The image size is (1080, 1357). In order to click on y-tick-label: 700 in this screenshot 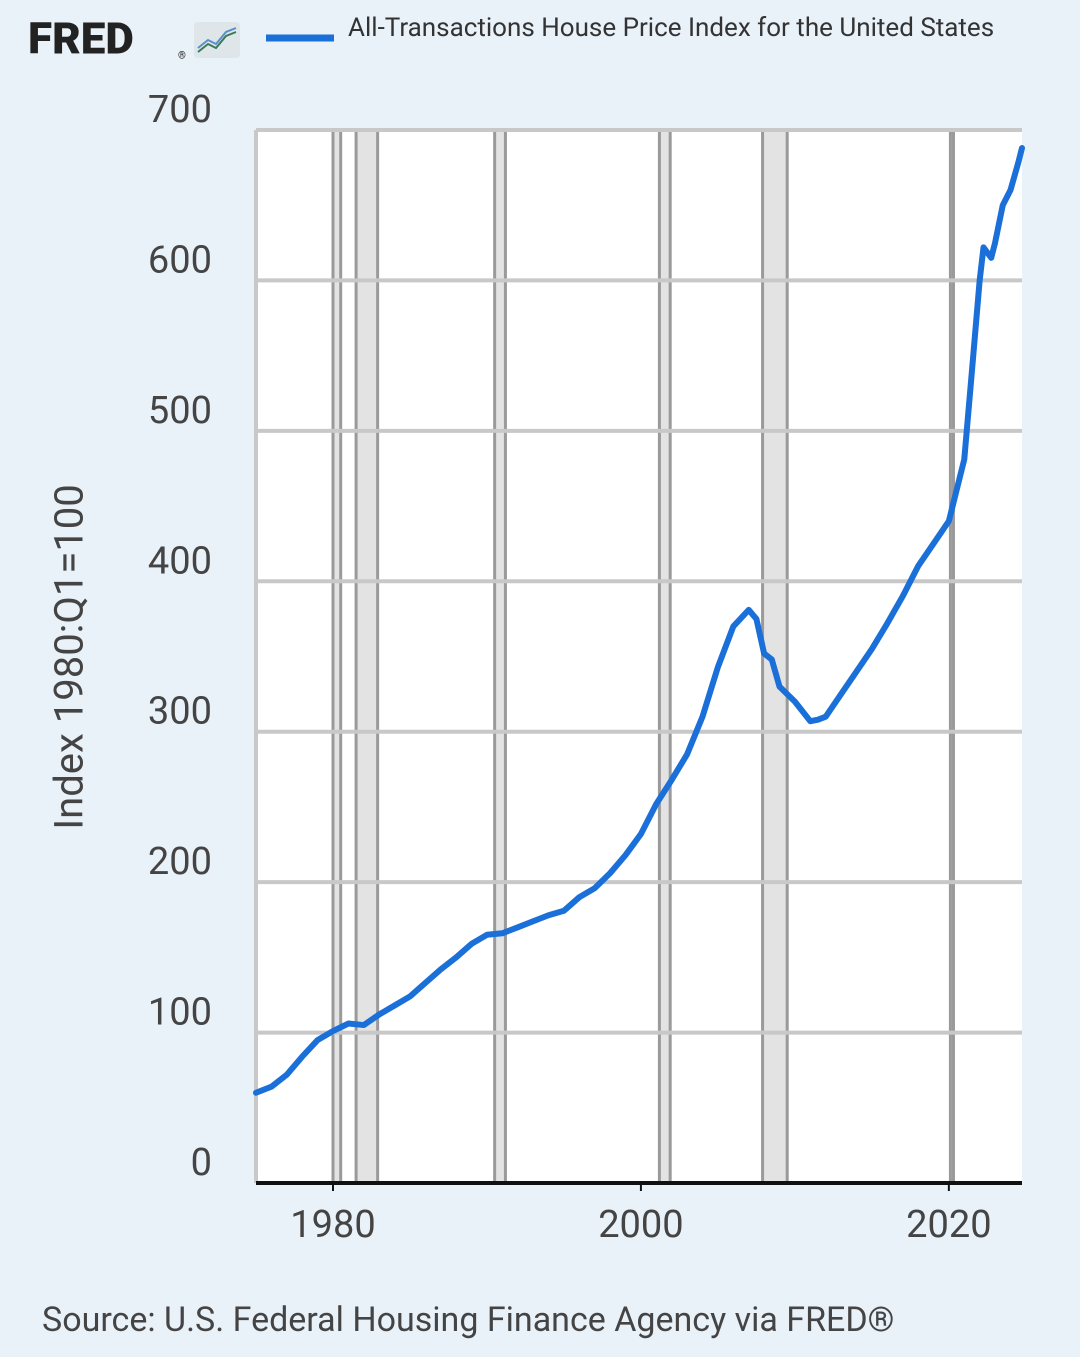, I will do `click(180, 110)`.